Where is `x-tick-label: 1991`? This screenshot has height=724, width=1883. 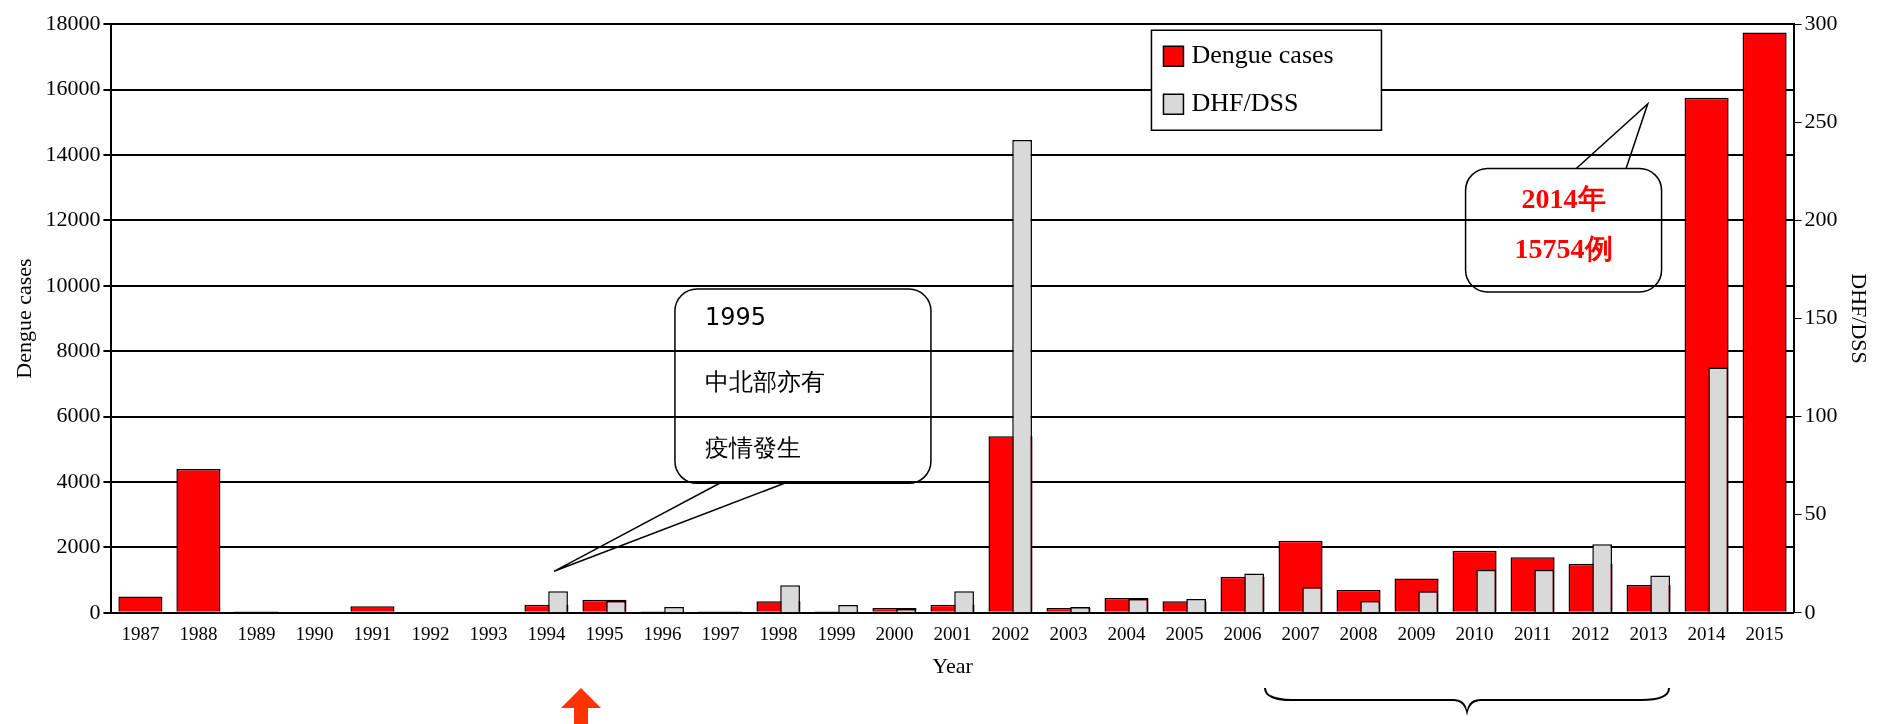 x-tick-label: 1991 is located at coordinates (372, 634).